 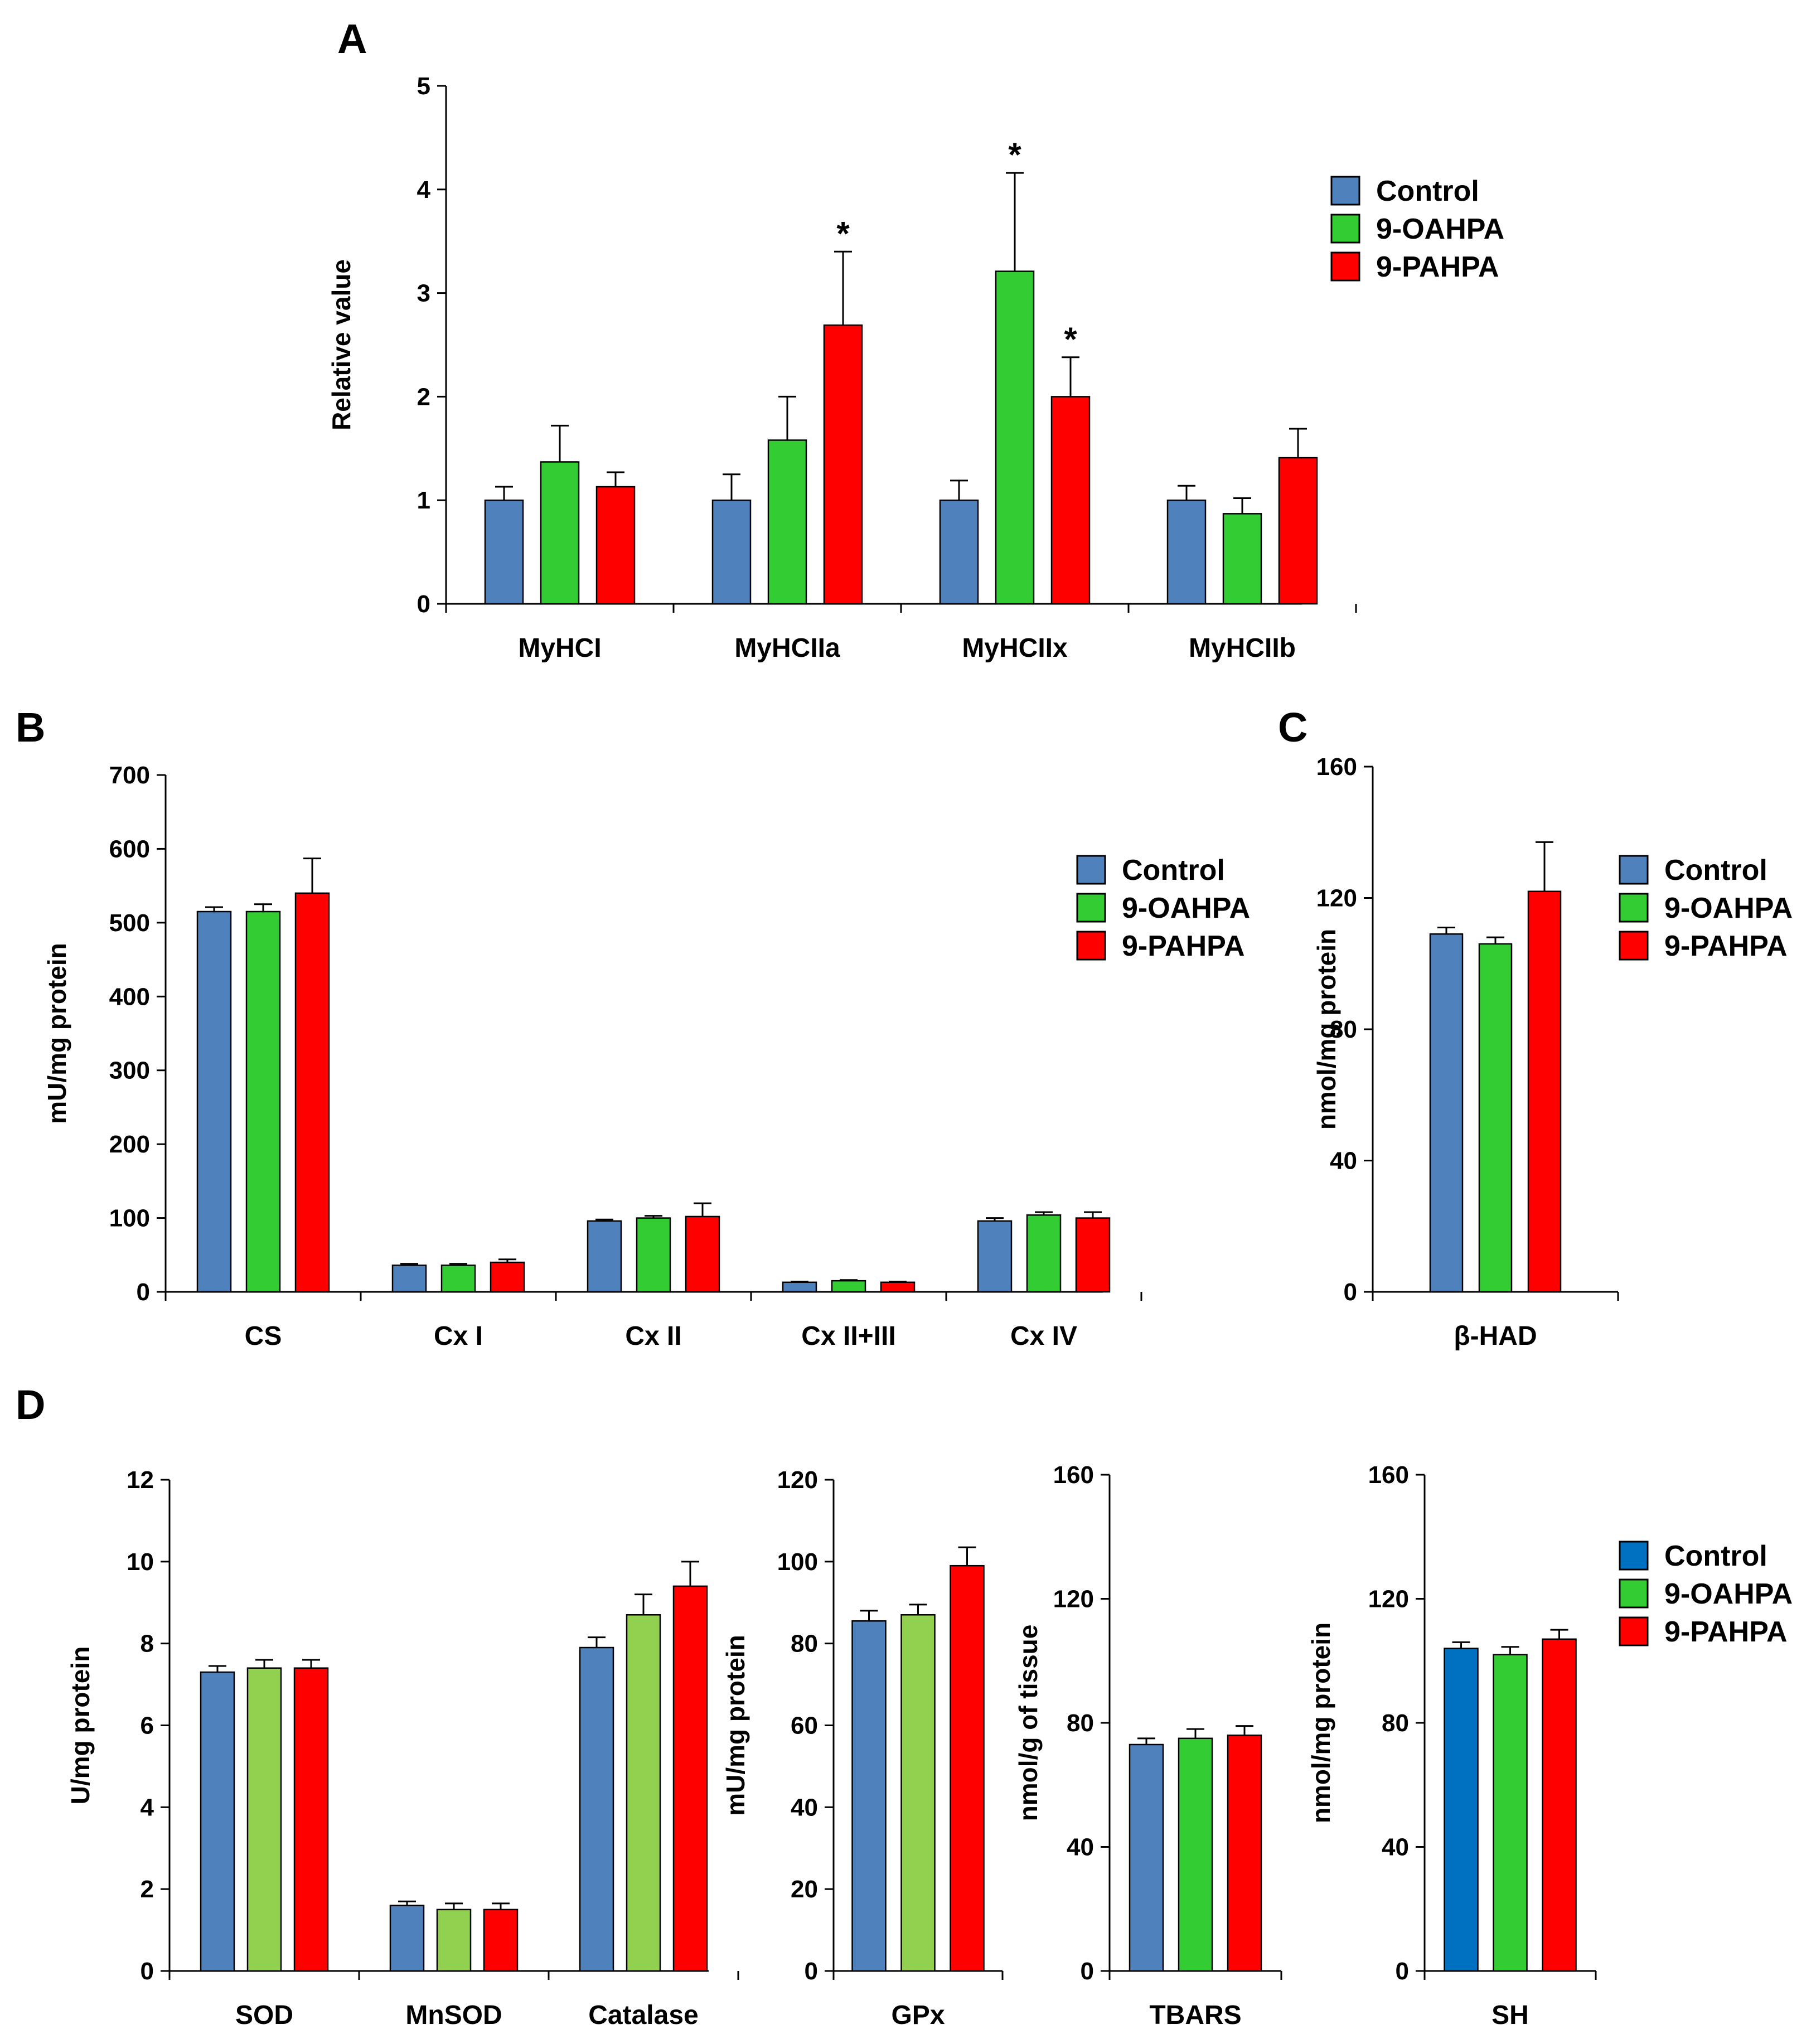 What do you see at coordinates (1242, 648) in the screenshot?
I see `category-label: MyHCIIb` at bounding box center [1242, 648].